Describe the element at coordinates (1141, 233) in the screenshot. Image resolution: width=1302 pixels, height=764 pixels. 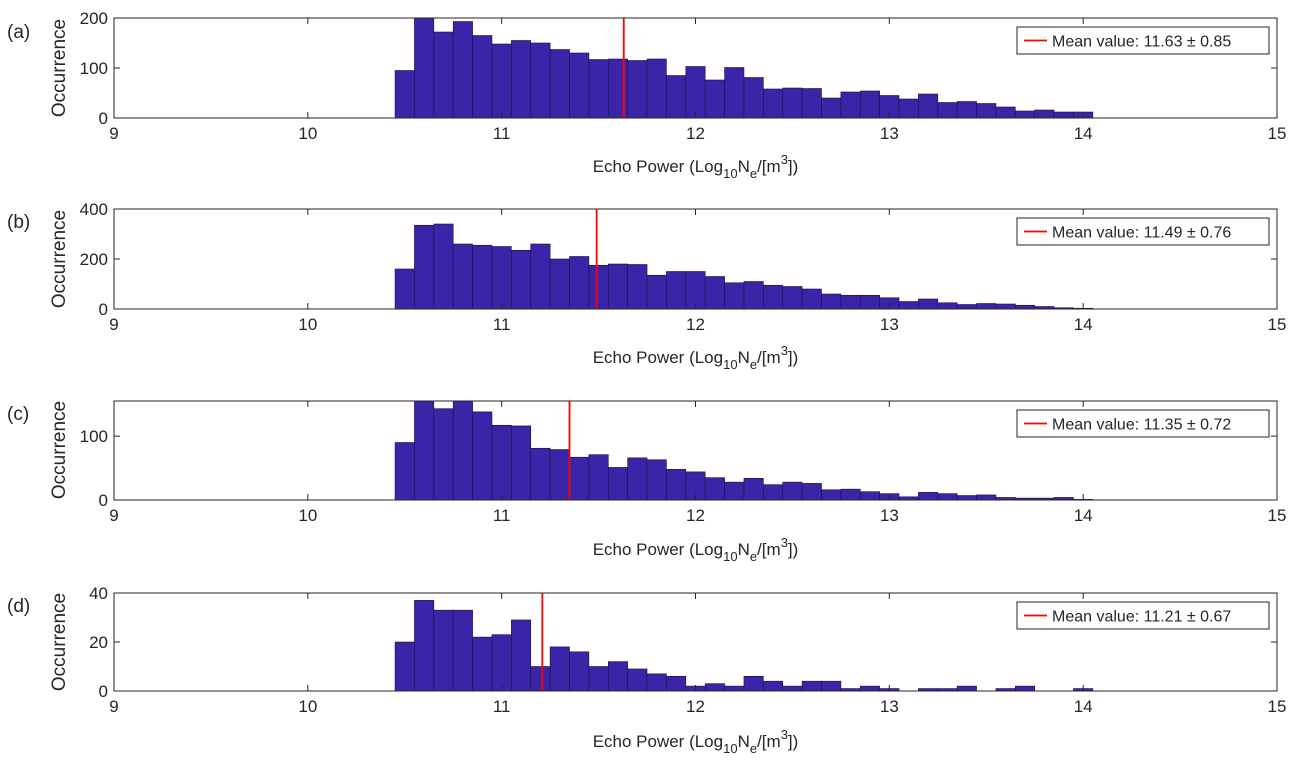
I see `legend-label: Mean value: 11.49 ± 0.76` at that location.